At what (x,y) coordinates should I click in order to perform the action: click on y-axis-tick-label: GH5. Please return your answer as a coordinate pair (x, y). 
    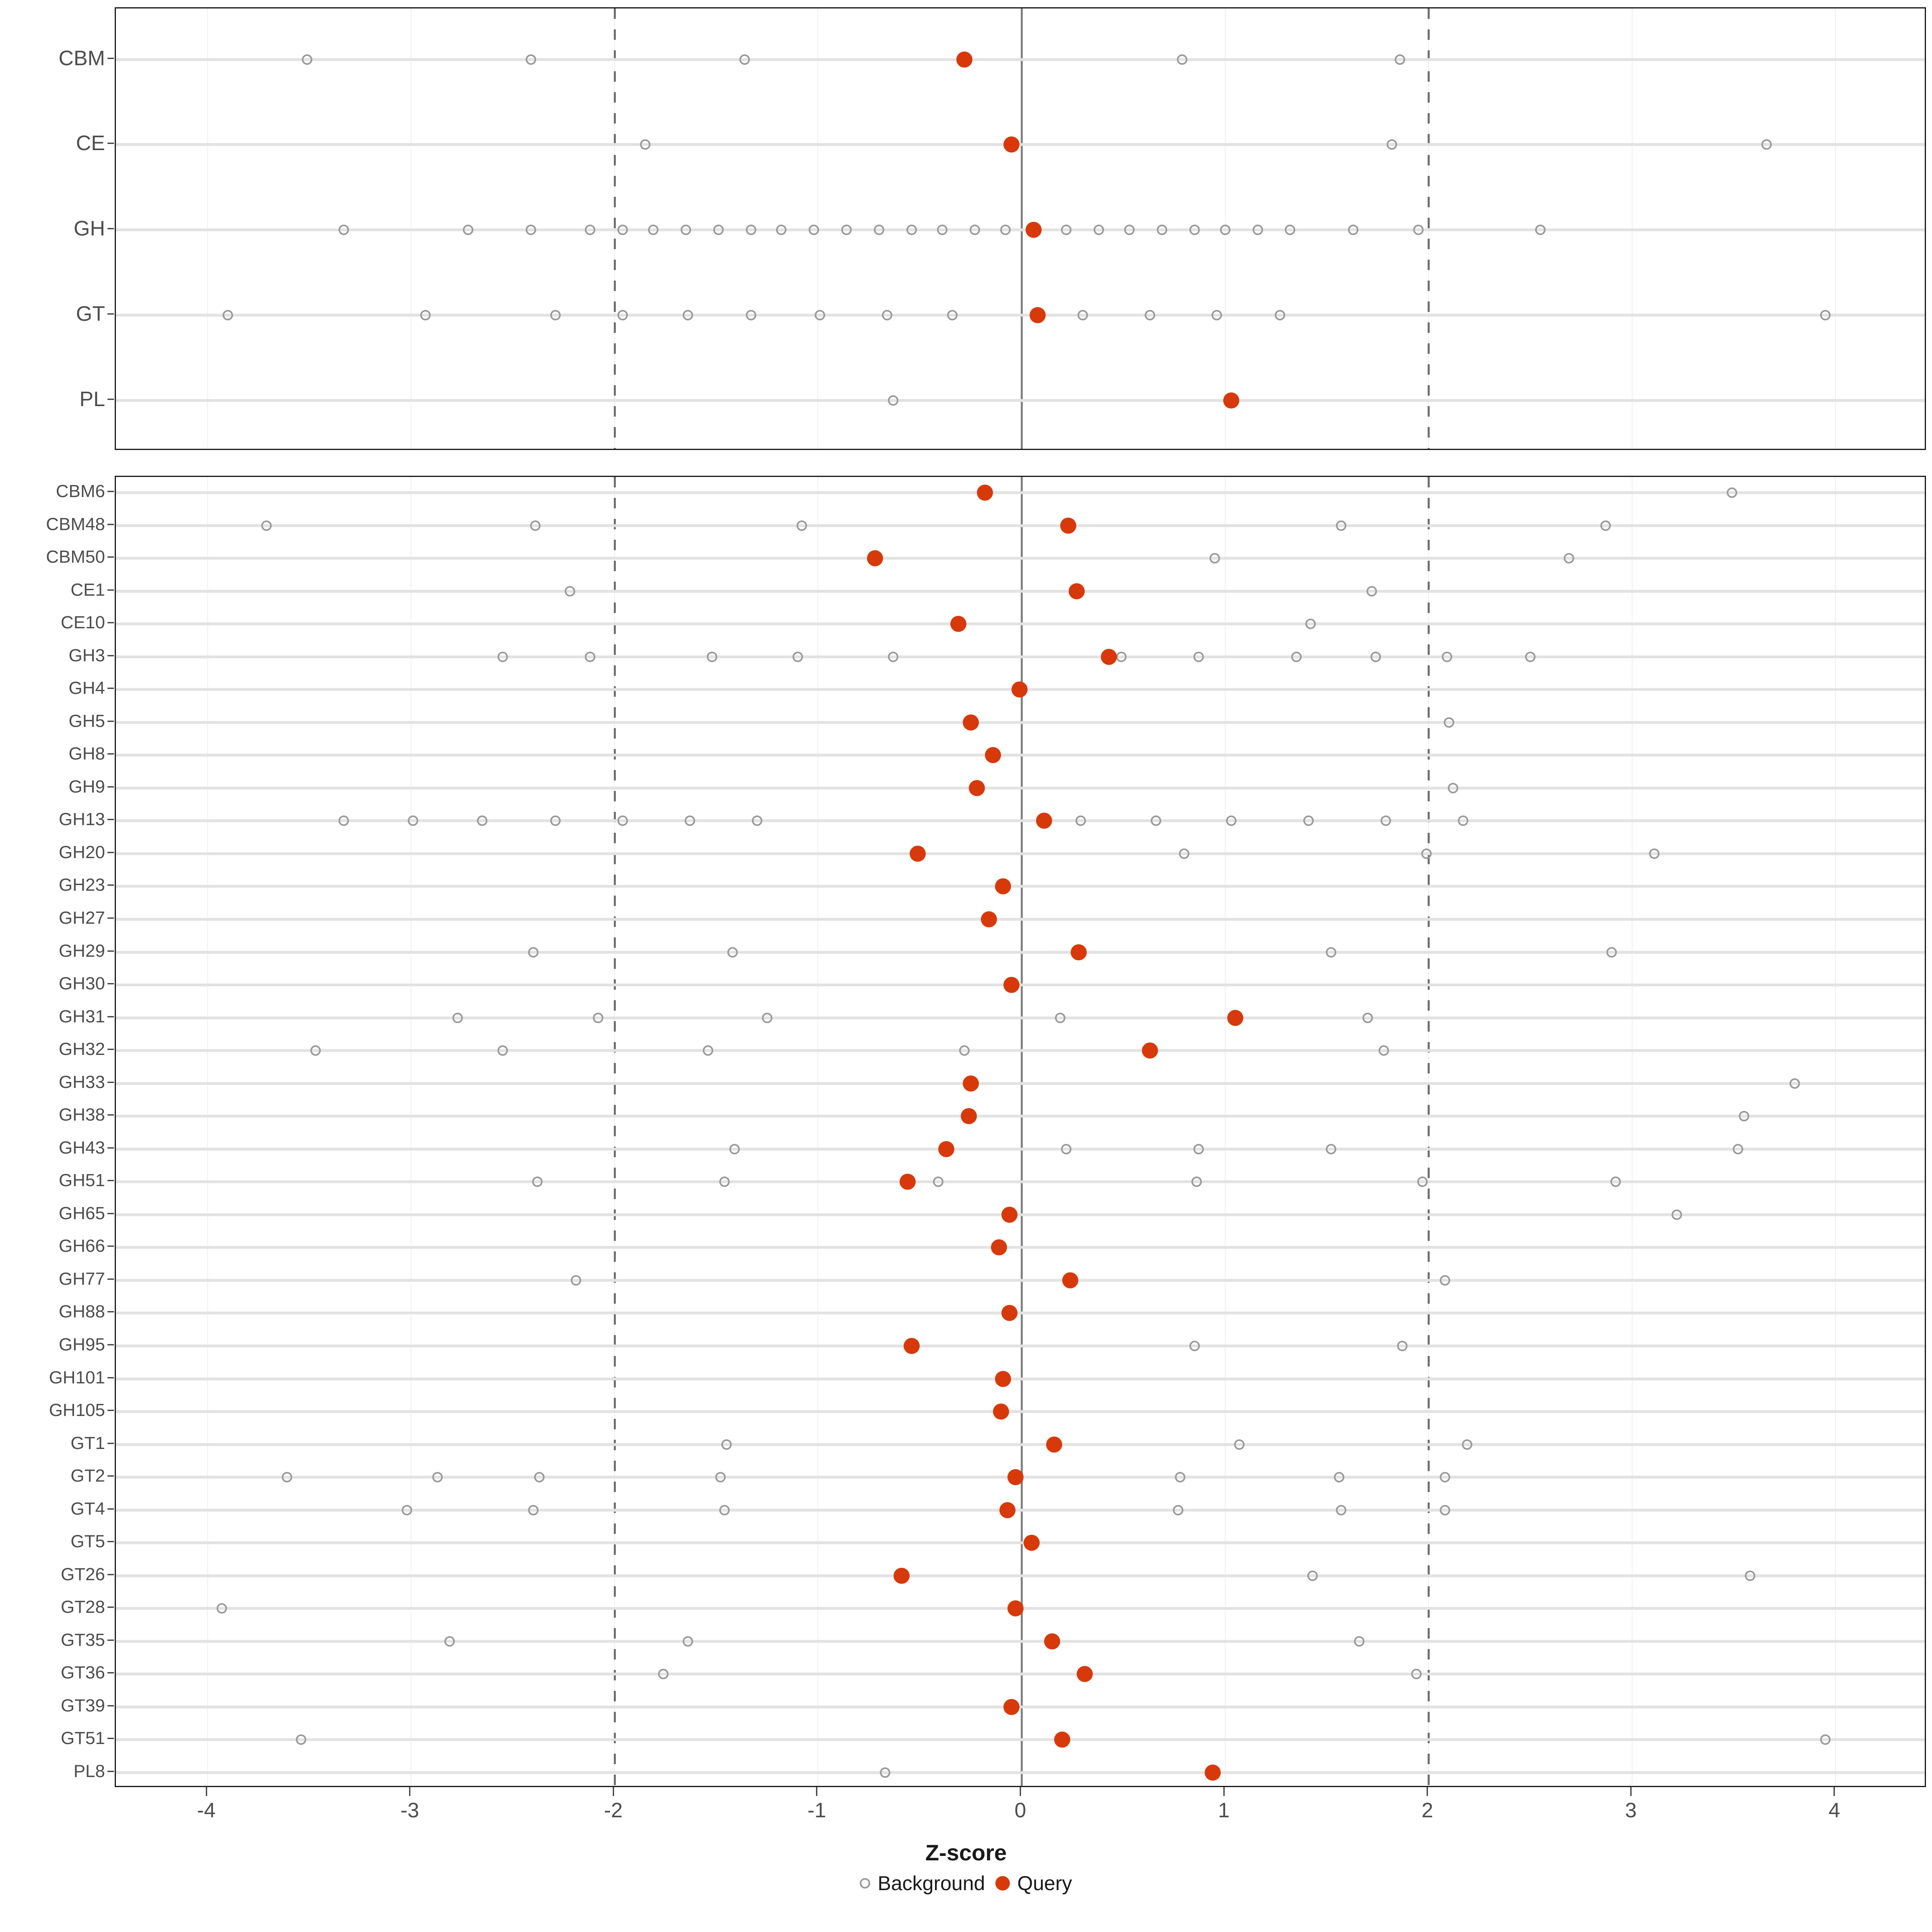
    Looking at the image, I should click on (86, 721).